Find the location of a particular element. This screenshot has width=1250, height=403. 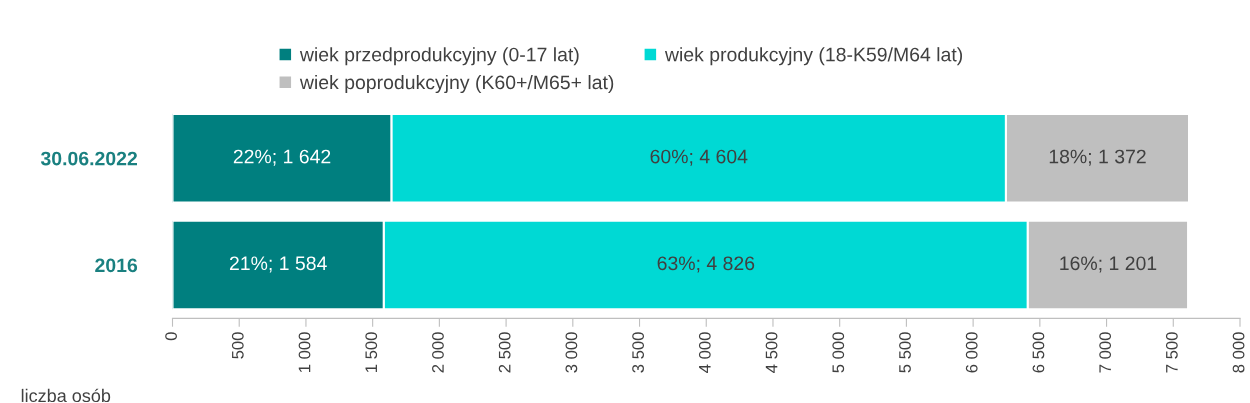

legend-label: wiek poprodukcyjny (K60+/M65+ lat) is located at coordinates (456, 84).